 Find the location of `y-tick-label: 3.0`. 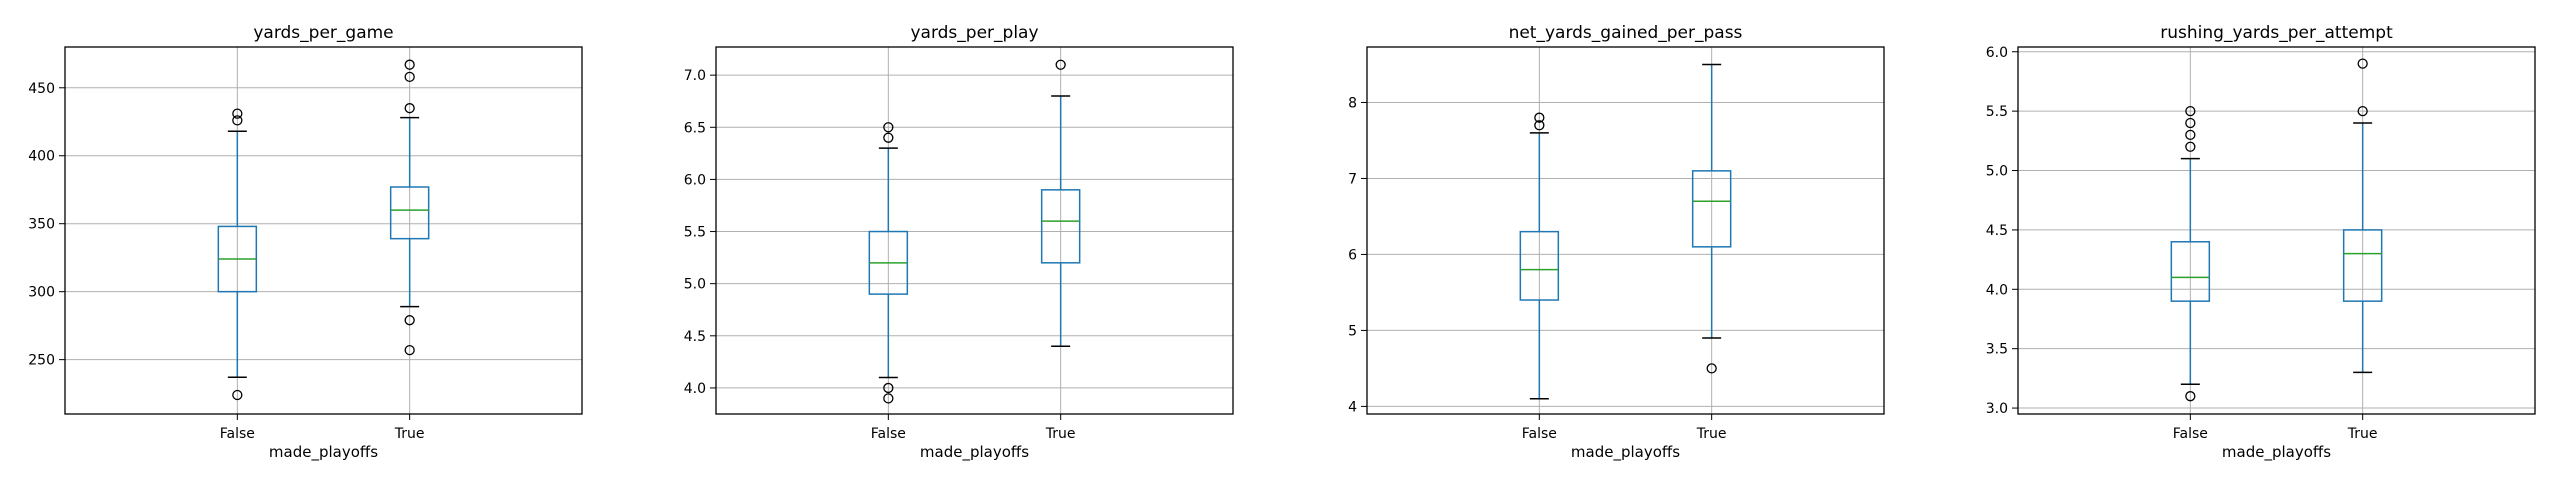

y-tick-label: 3.0 is located at coordinates (1997, 409).